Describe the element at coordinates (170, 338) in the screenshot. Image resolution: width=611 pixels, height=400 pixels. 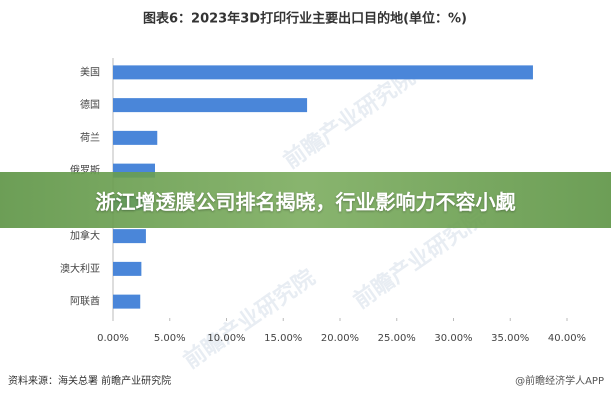
I see `x-tick-label: 5.00%` at that location.